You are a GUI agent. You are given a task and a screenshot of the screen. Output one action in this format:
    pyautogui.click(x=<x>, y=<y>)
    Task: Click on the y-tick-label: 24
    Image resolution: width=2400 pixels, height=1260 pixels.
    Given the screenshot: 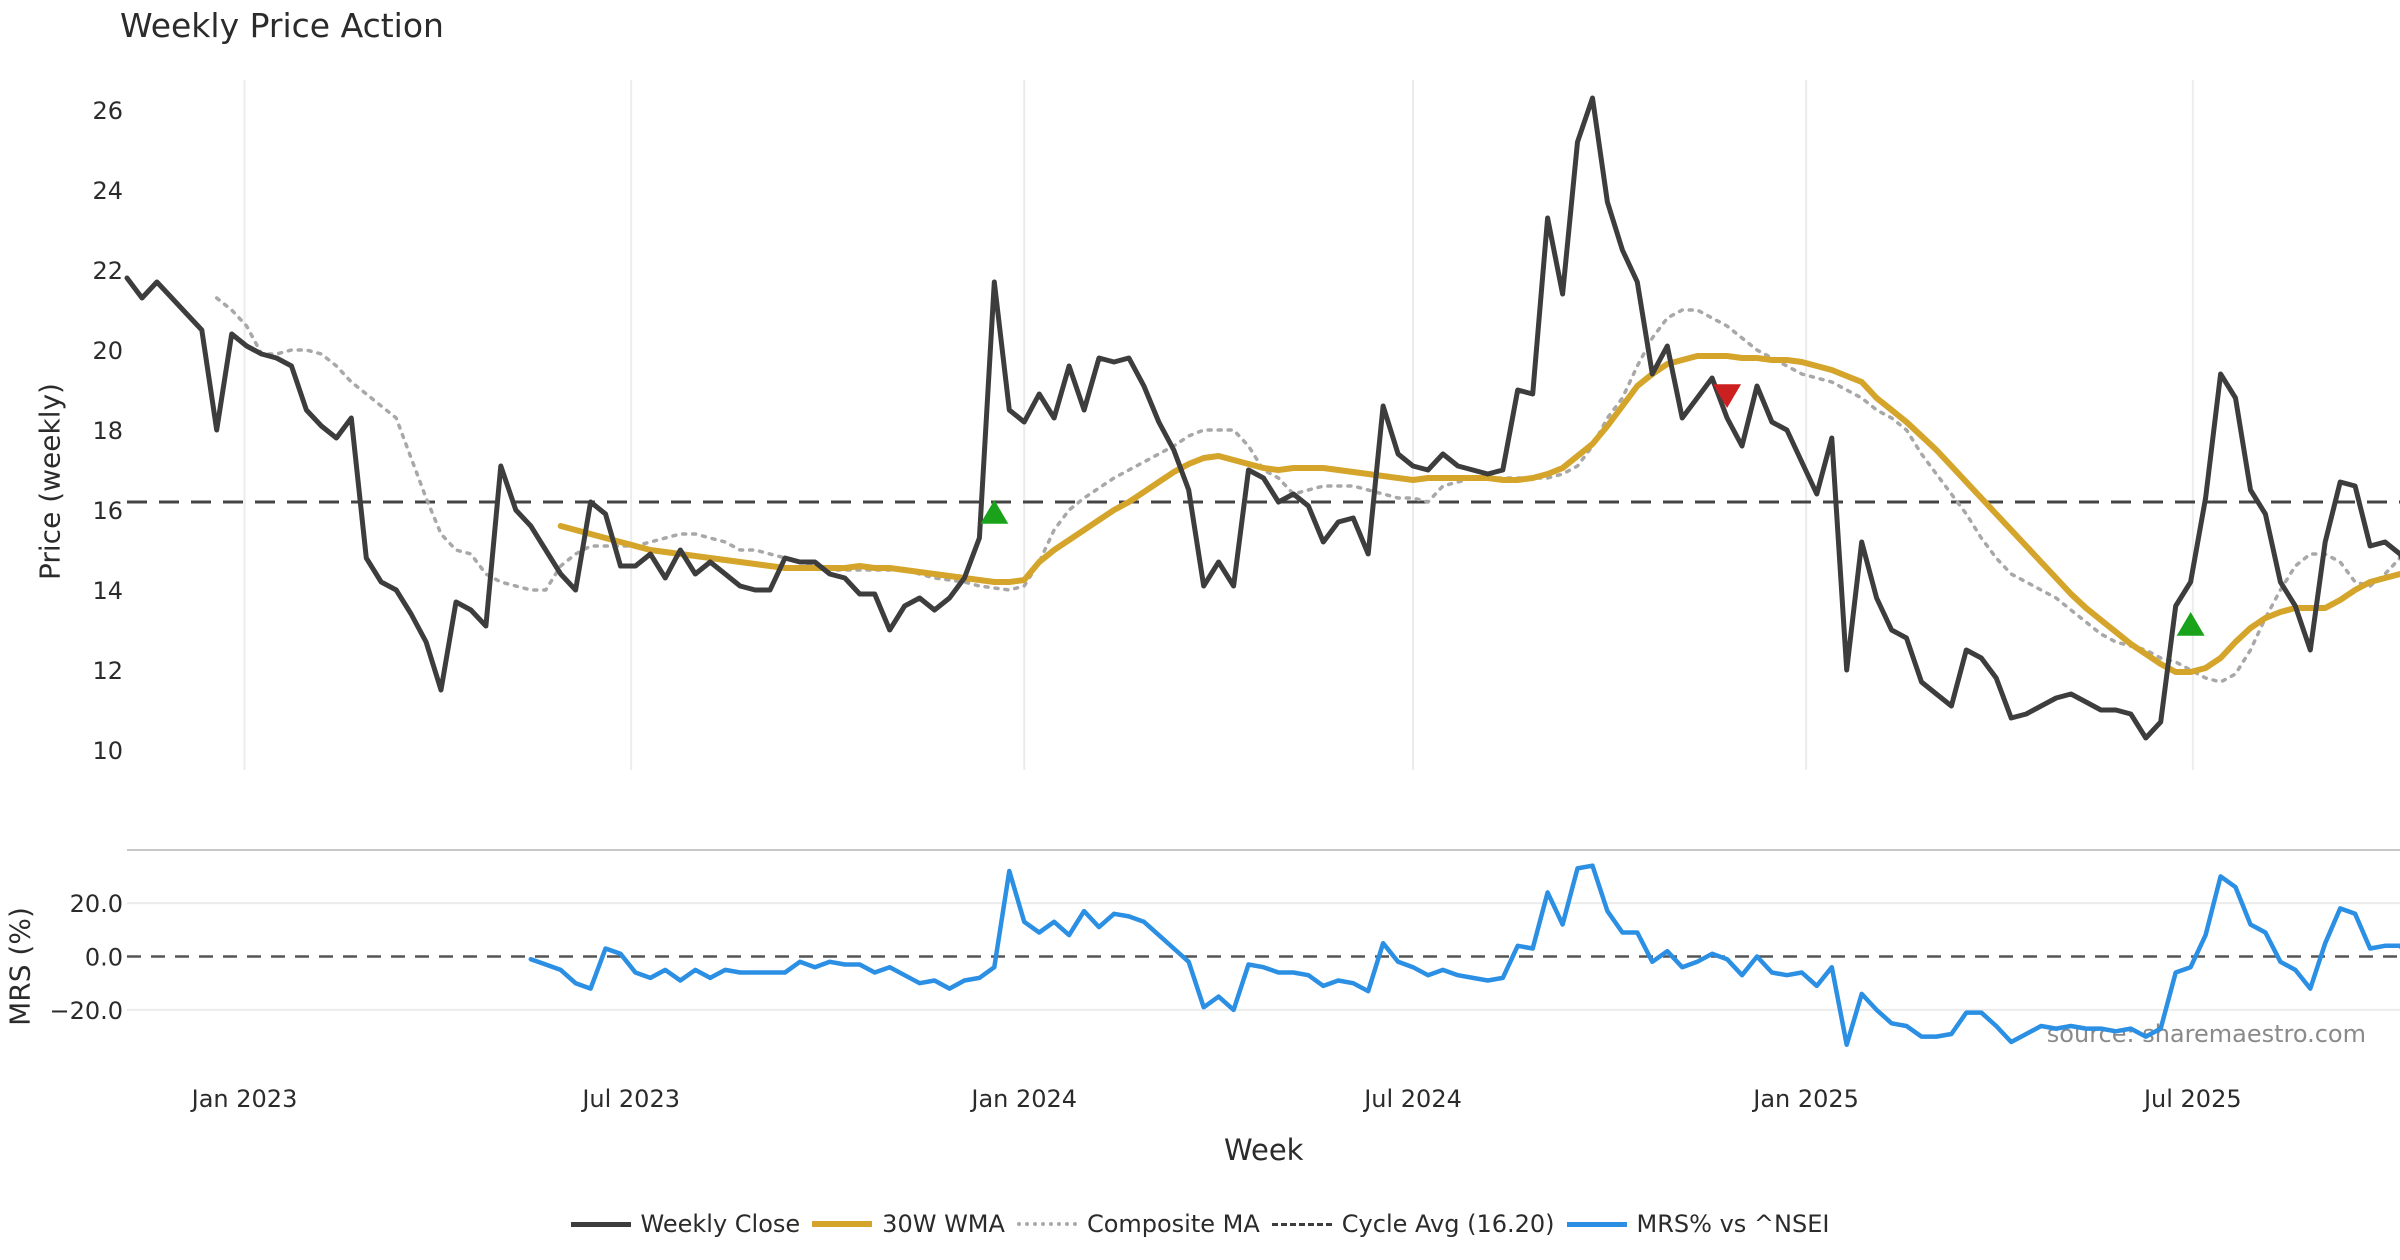 What is the action you would take?
    pyautogui.click(x=107, y=191)
    